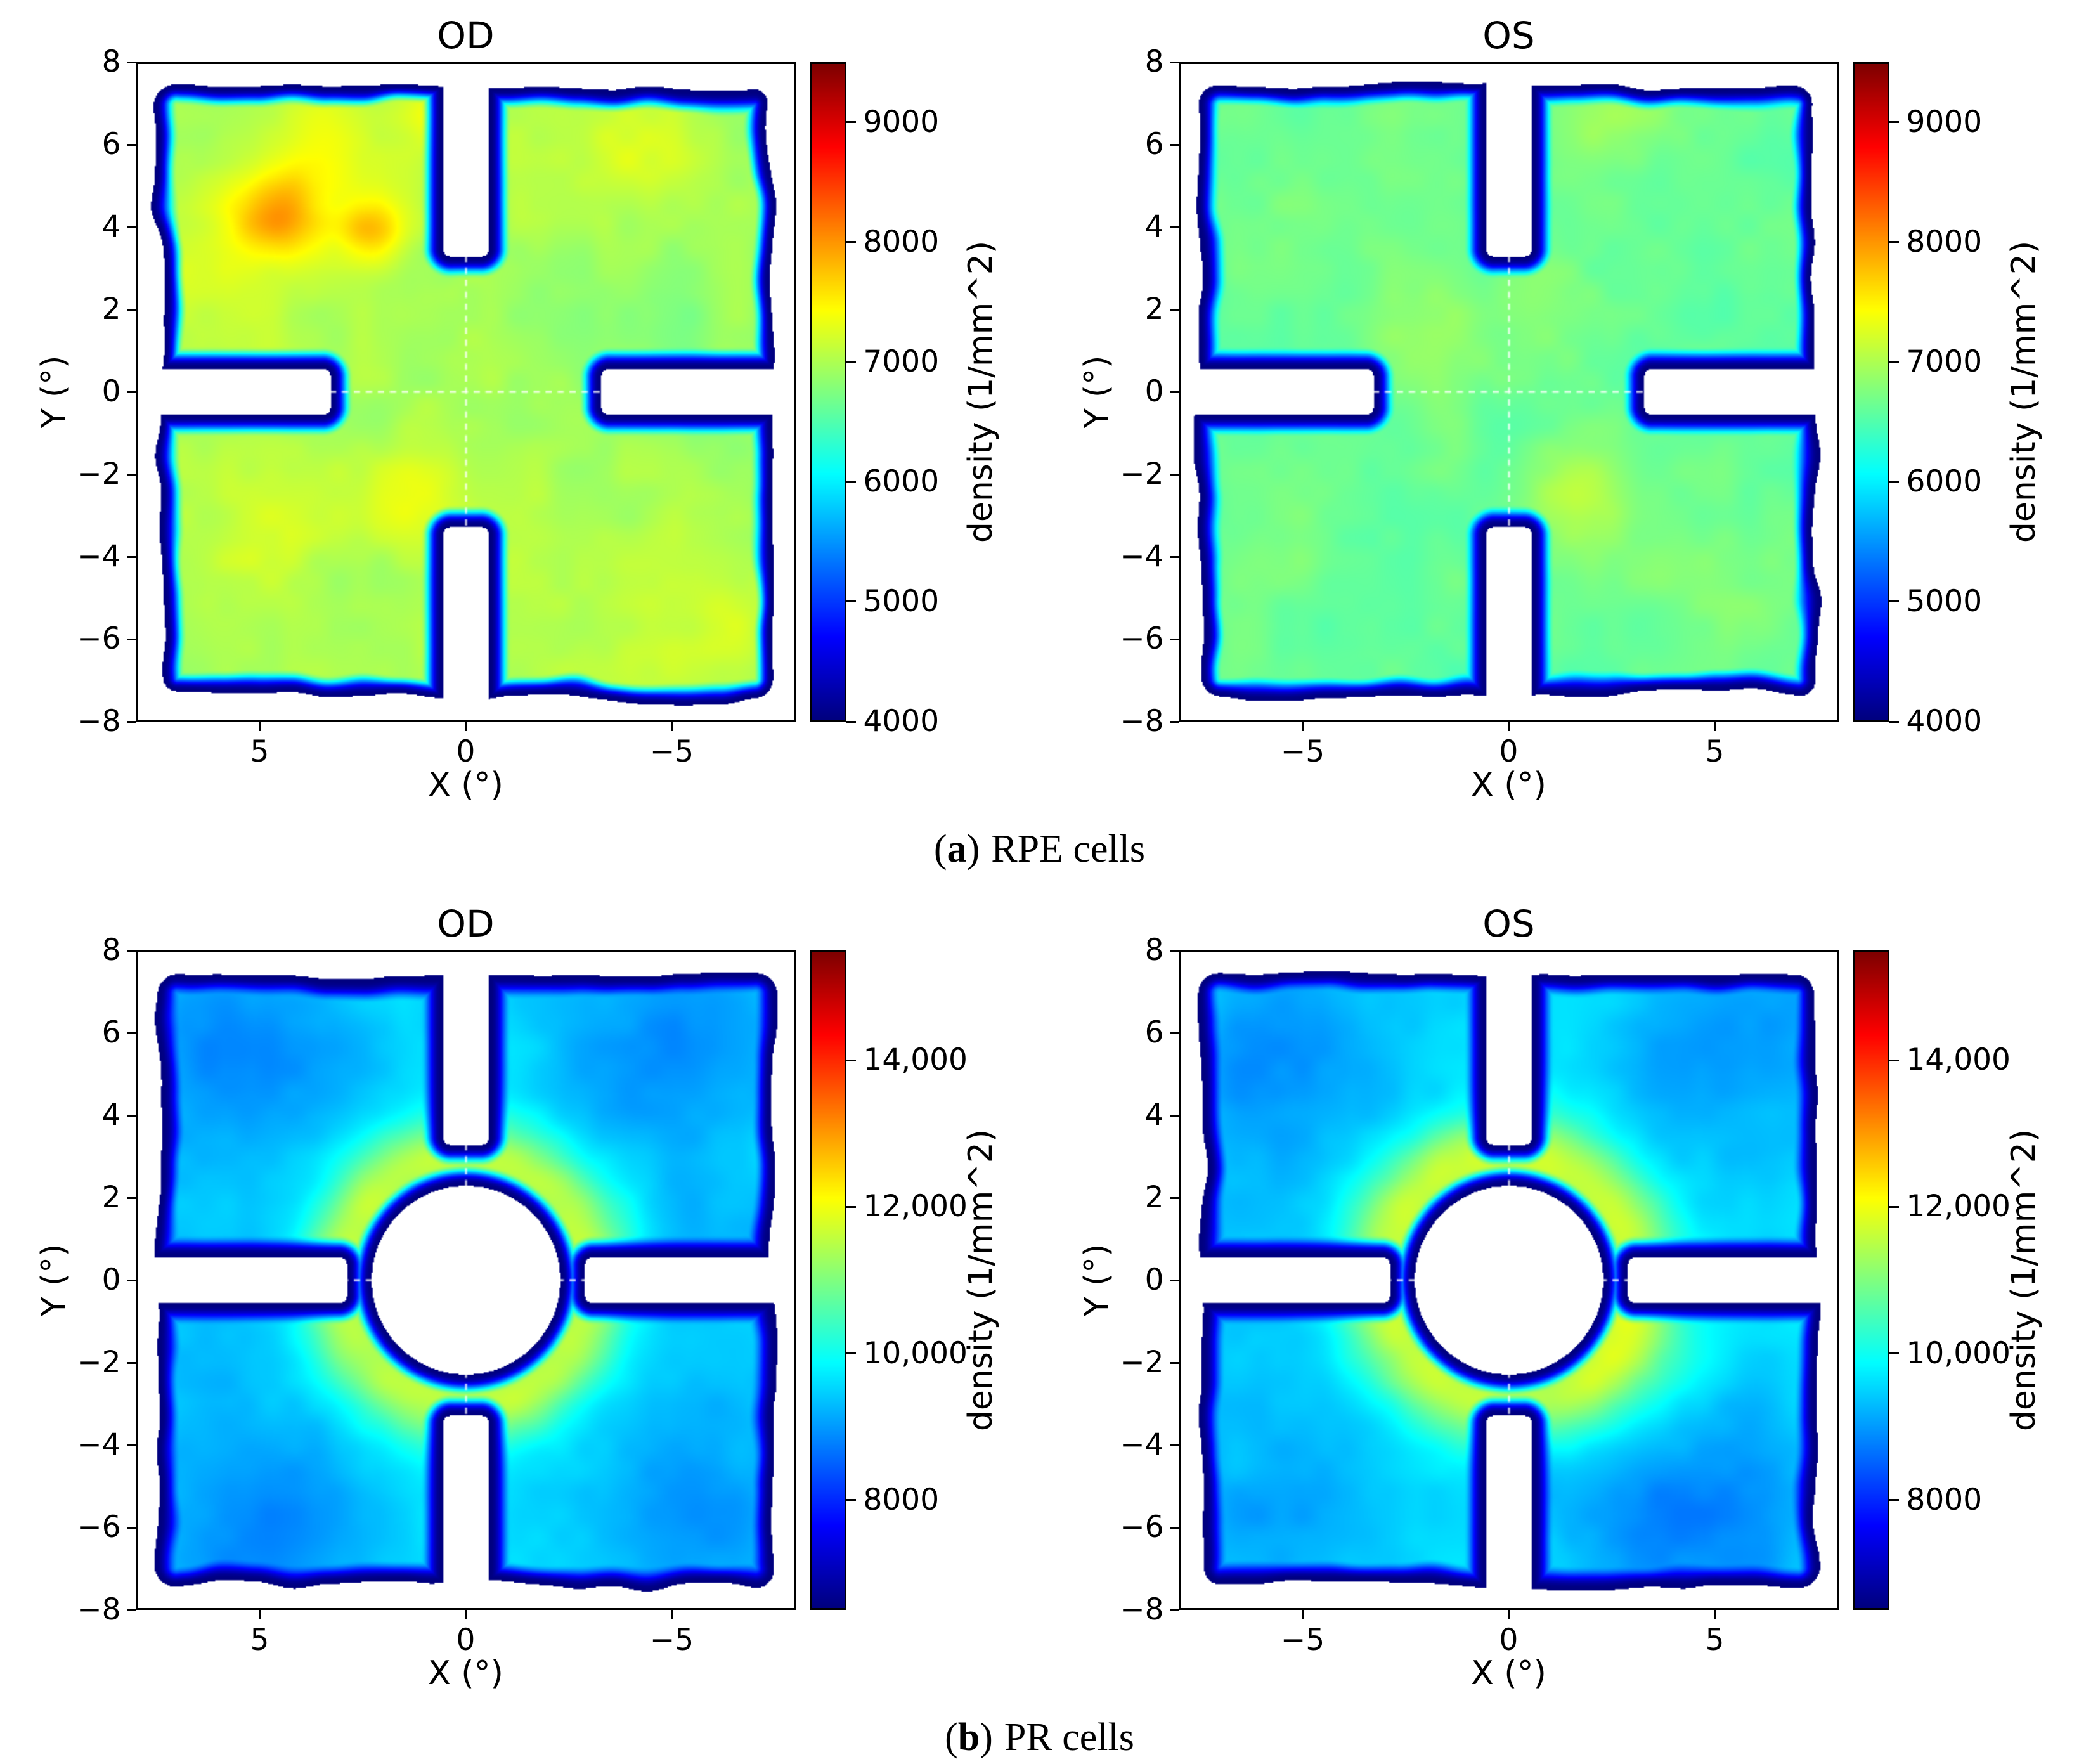 The image size is (2079, 1764). Describe the element at coordinates (915, 1353) in the screenshot. I see `colorbar-tick-label: 10,000` at that location.